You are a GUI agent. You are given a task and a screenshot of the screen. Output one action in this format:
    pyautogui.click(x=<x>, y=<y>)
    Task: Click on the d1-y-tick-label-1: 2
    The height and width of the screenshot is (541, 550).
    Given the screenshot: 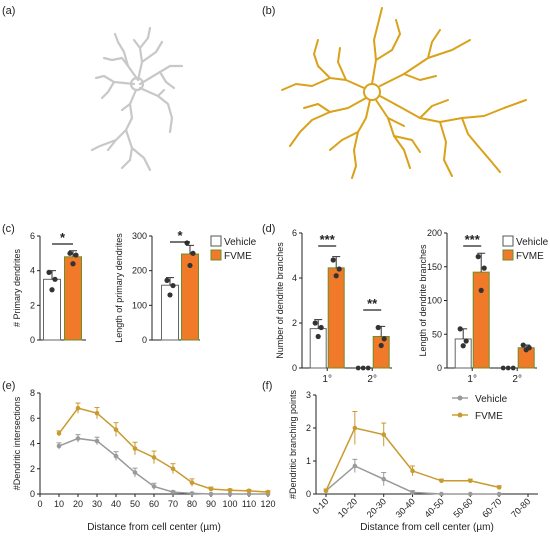 What is the action you would take?
    pyautogui.click(x=294, y=323)
    